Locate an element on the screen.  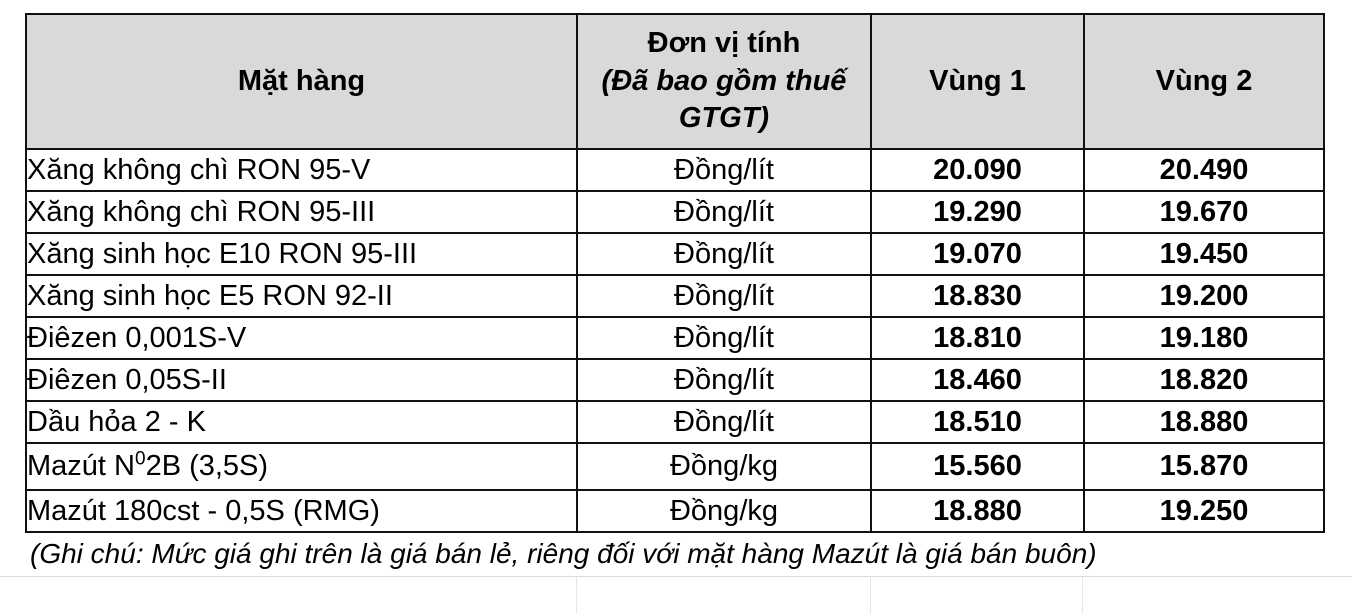
table-row: Dầu hỏa 2 - K Đồng/lít 18.510 18.880 is located at coordinates (675, 422).